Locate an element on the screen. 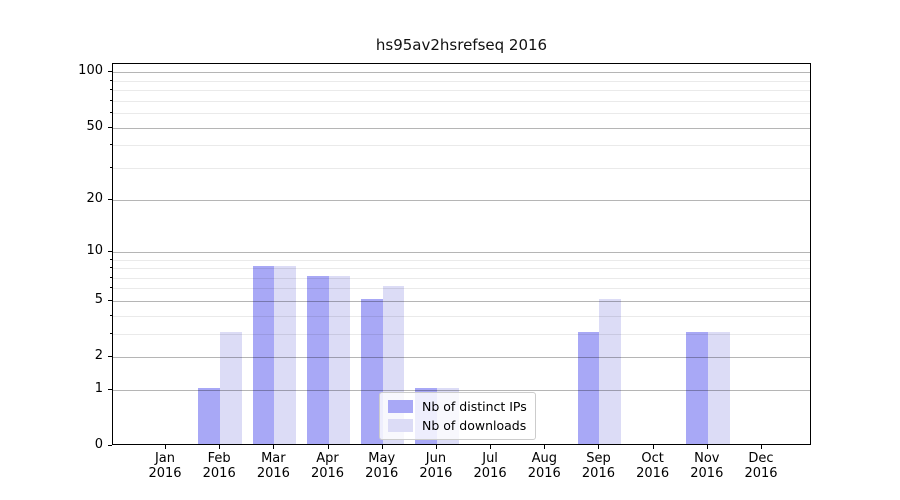  bar-mar-downloads is located at coordinates (285, 355).